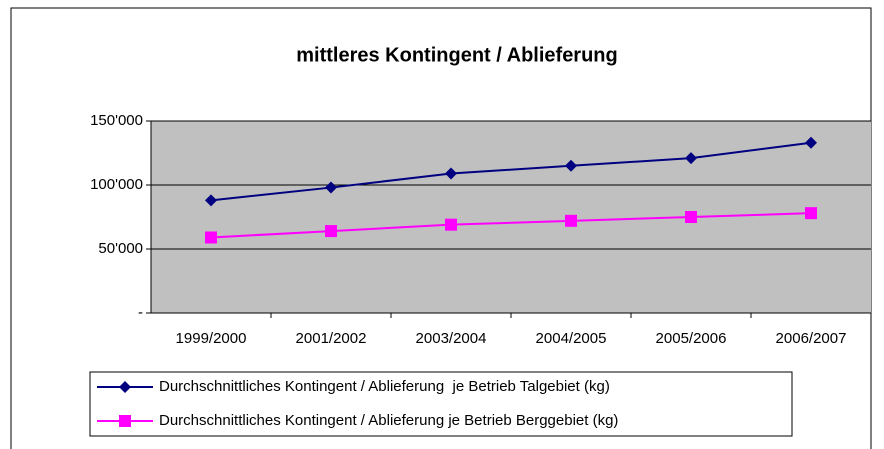  Describe the element at coordinates (116, 120) in the screenshot. I see `y-tick-label: 150'000` at that location.